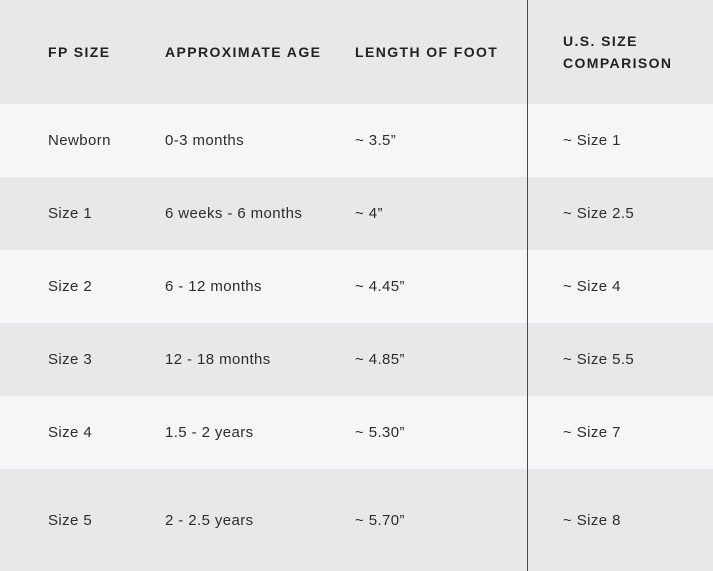  What do you see at coordinates (618, 52) in the screenshot?
I see `column-header-us-size-comparison: U.S. SIZE COMPARISON` at bounding box center [618, 52].